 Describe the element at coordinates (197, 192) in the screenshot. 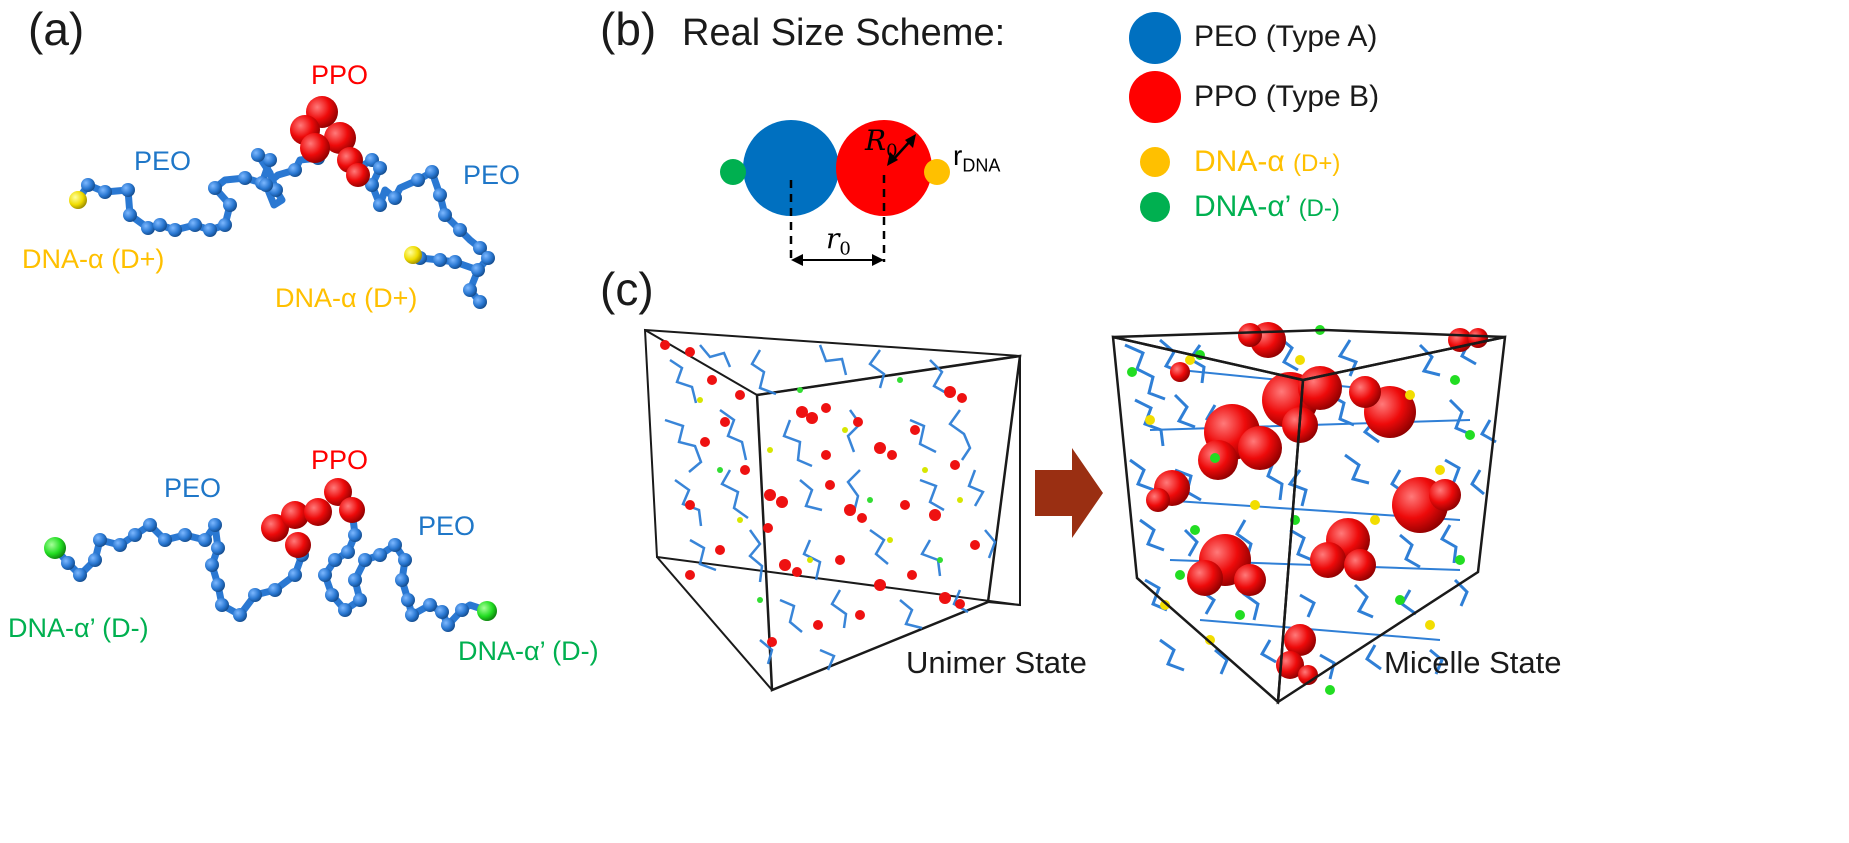

I see `chain-top-peo-left` at that location.